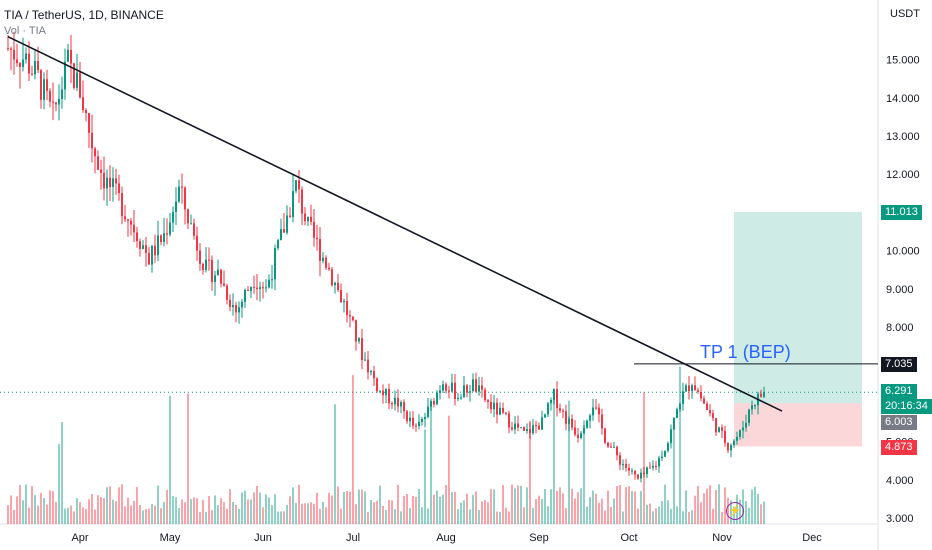 The height and width of the screenshot is (550, 932). Describe the element at coordinates (446, 538) in the screenshot. I see `time-tick-label: Aug` at that location.